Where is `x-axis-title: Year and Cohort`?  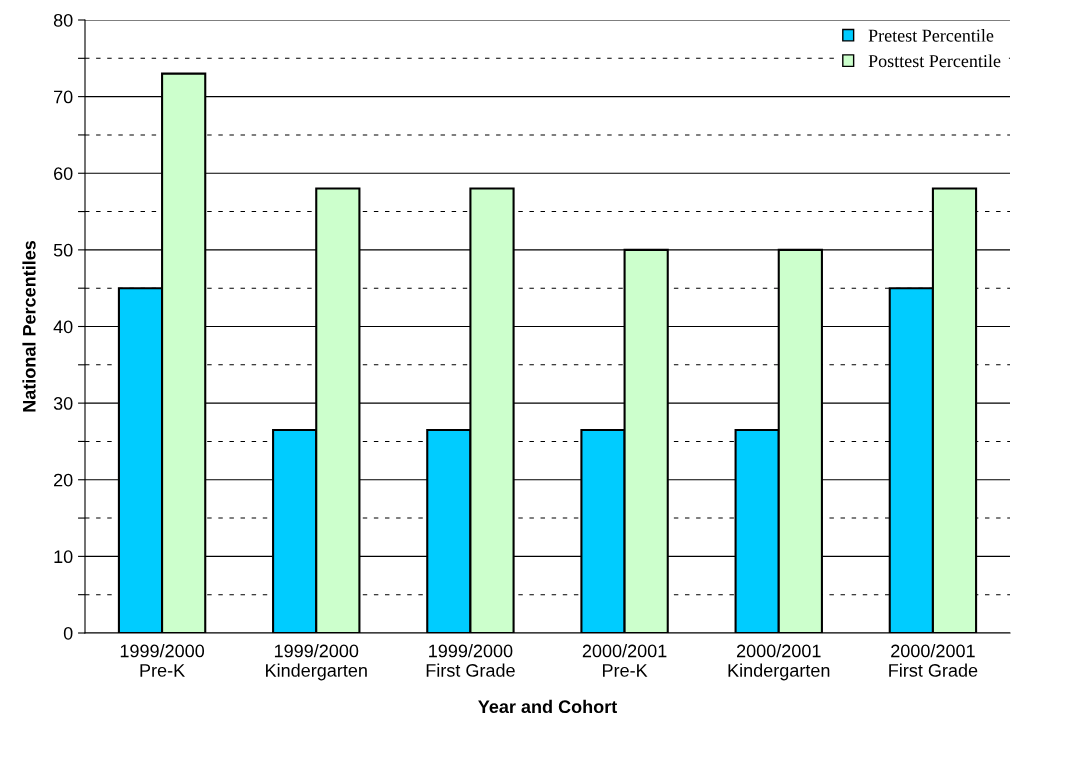
x-axis-title: Year and Cohort is located at coordinates (548, 706).